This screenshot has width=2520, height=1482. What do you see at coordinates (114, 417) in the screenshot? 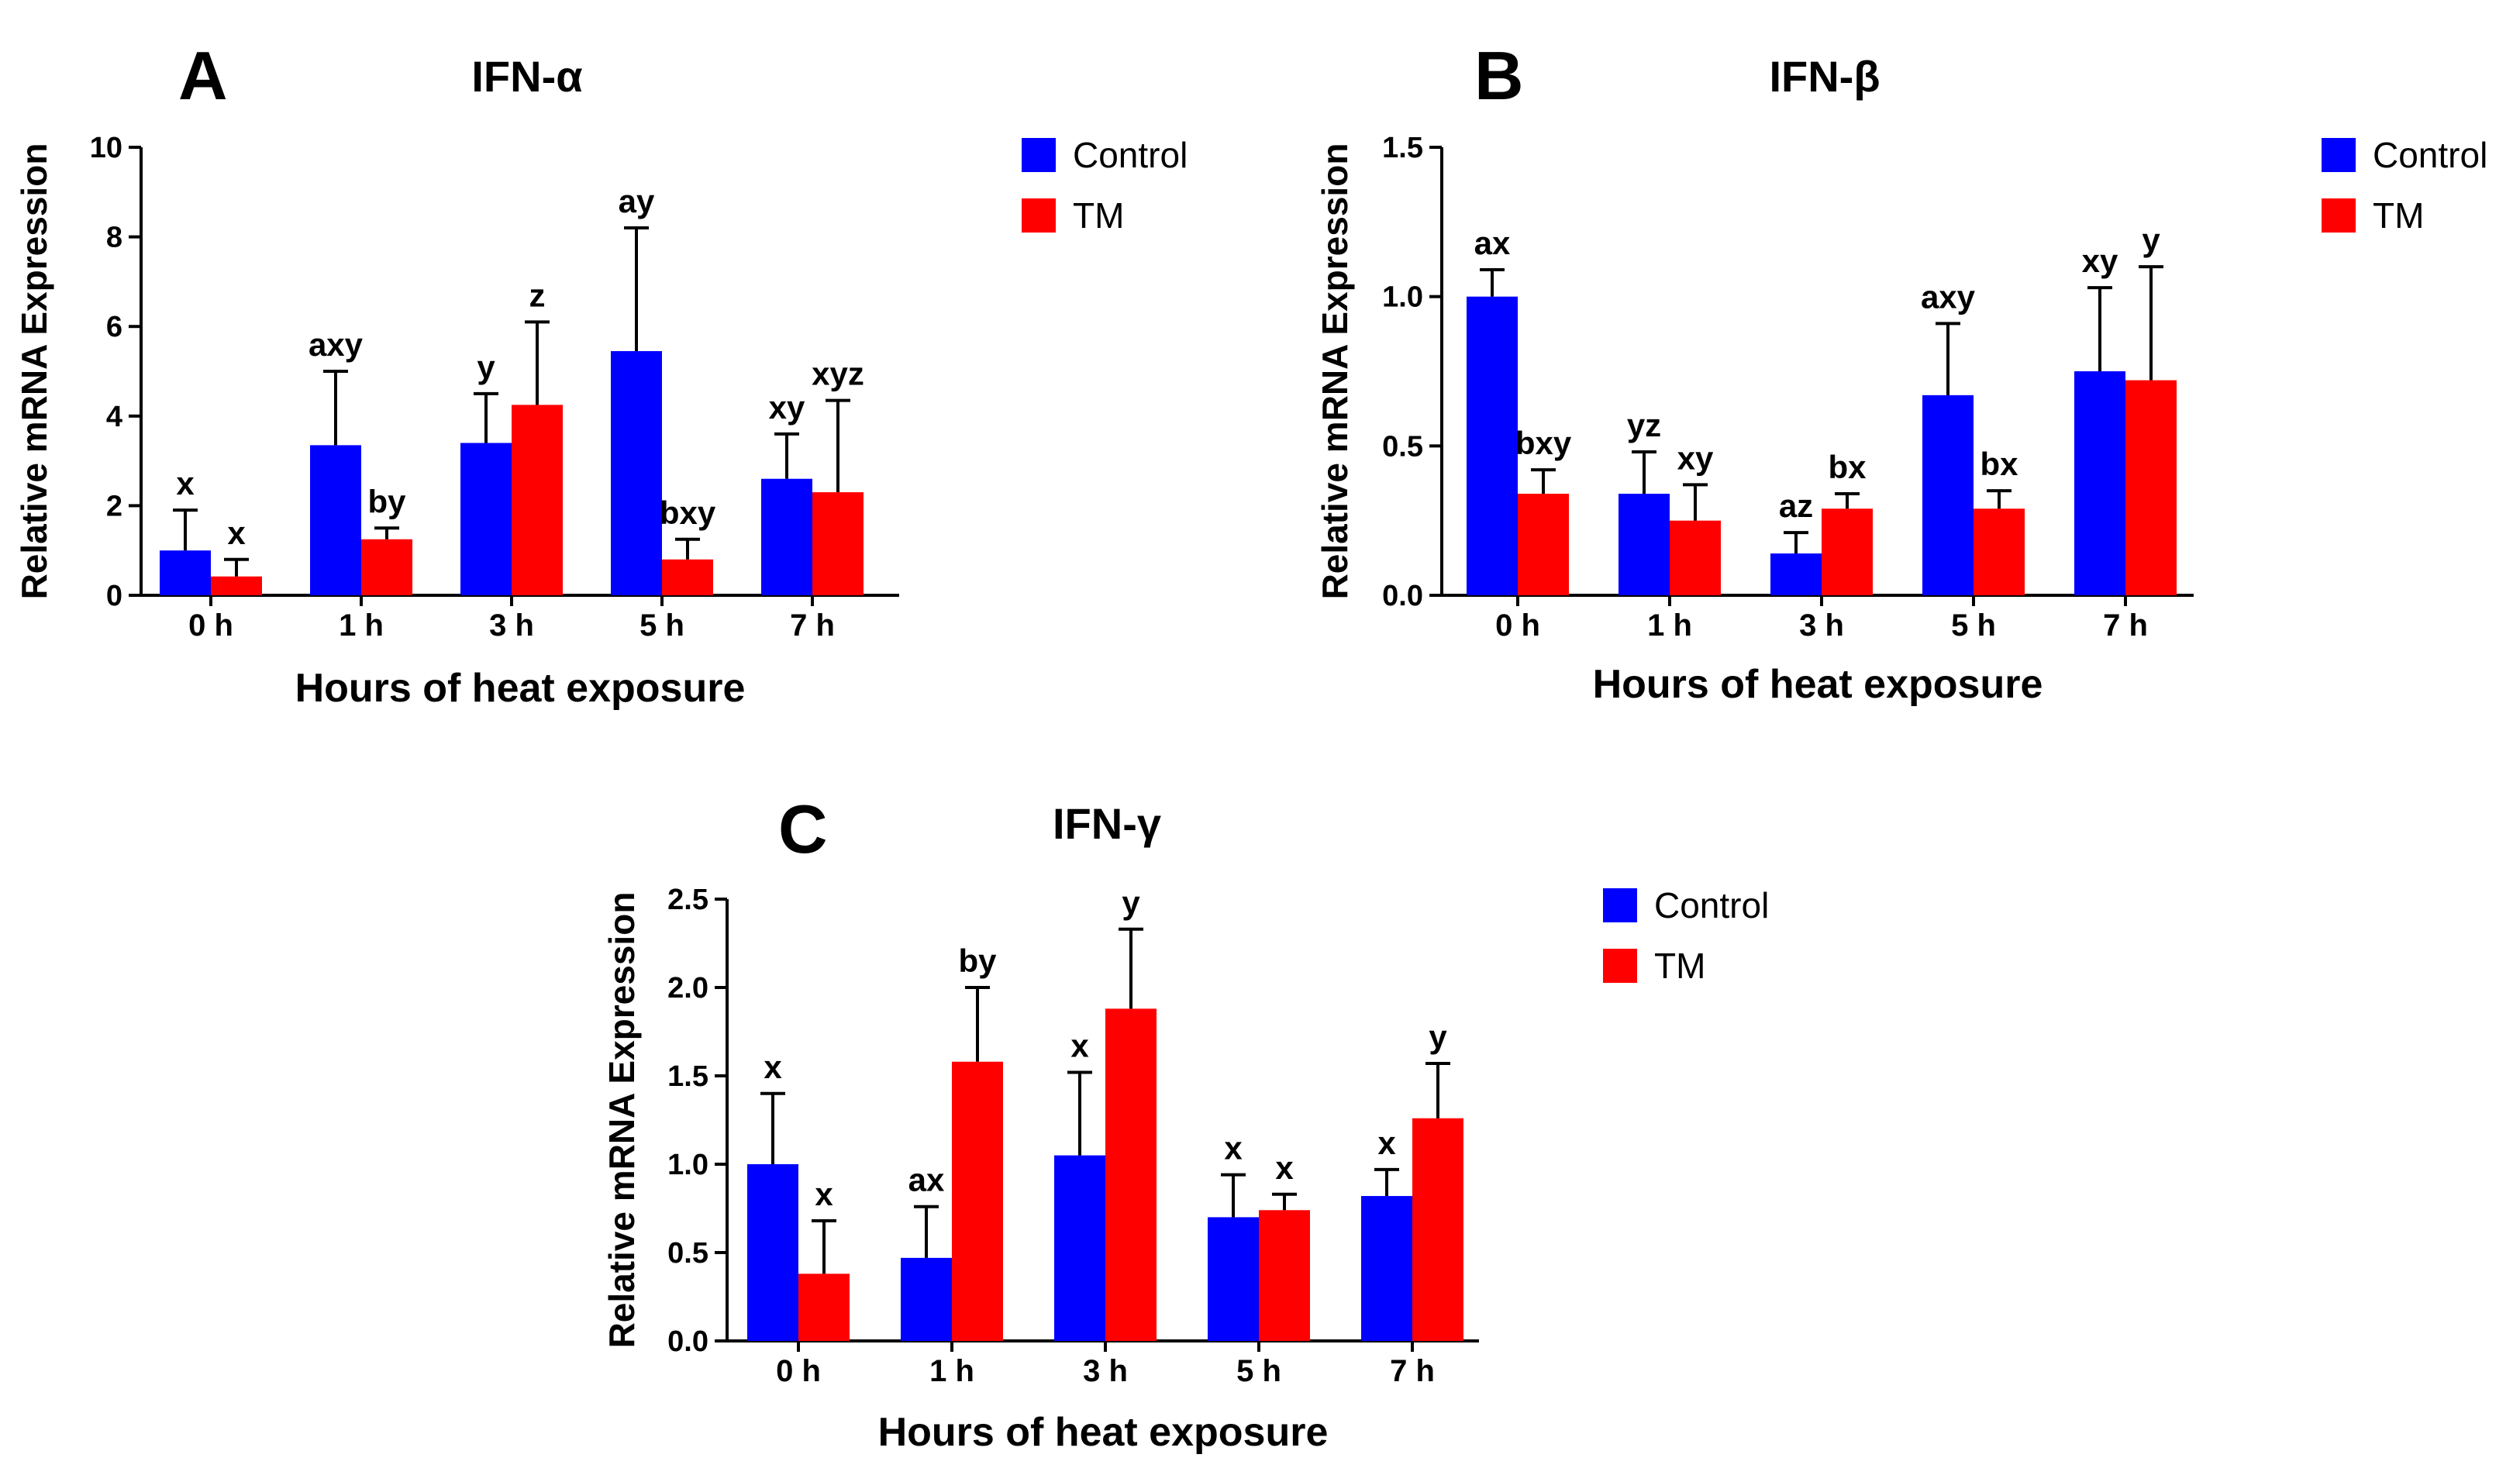
I see `y-tick-label: 4` at bounding box center [114, 417].